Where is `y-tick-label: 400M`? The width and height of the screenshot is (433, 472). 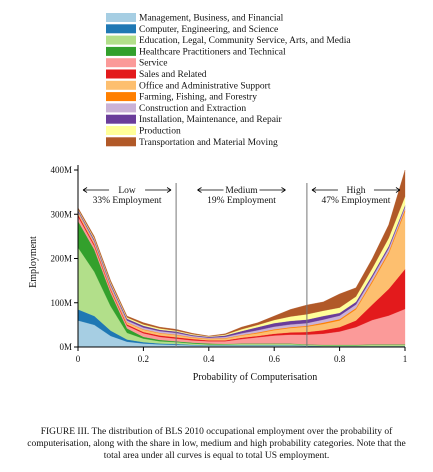 y-tick-label: 400M is located at coordinates (61, 170).